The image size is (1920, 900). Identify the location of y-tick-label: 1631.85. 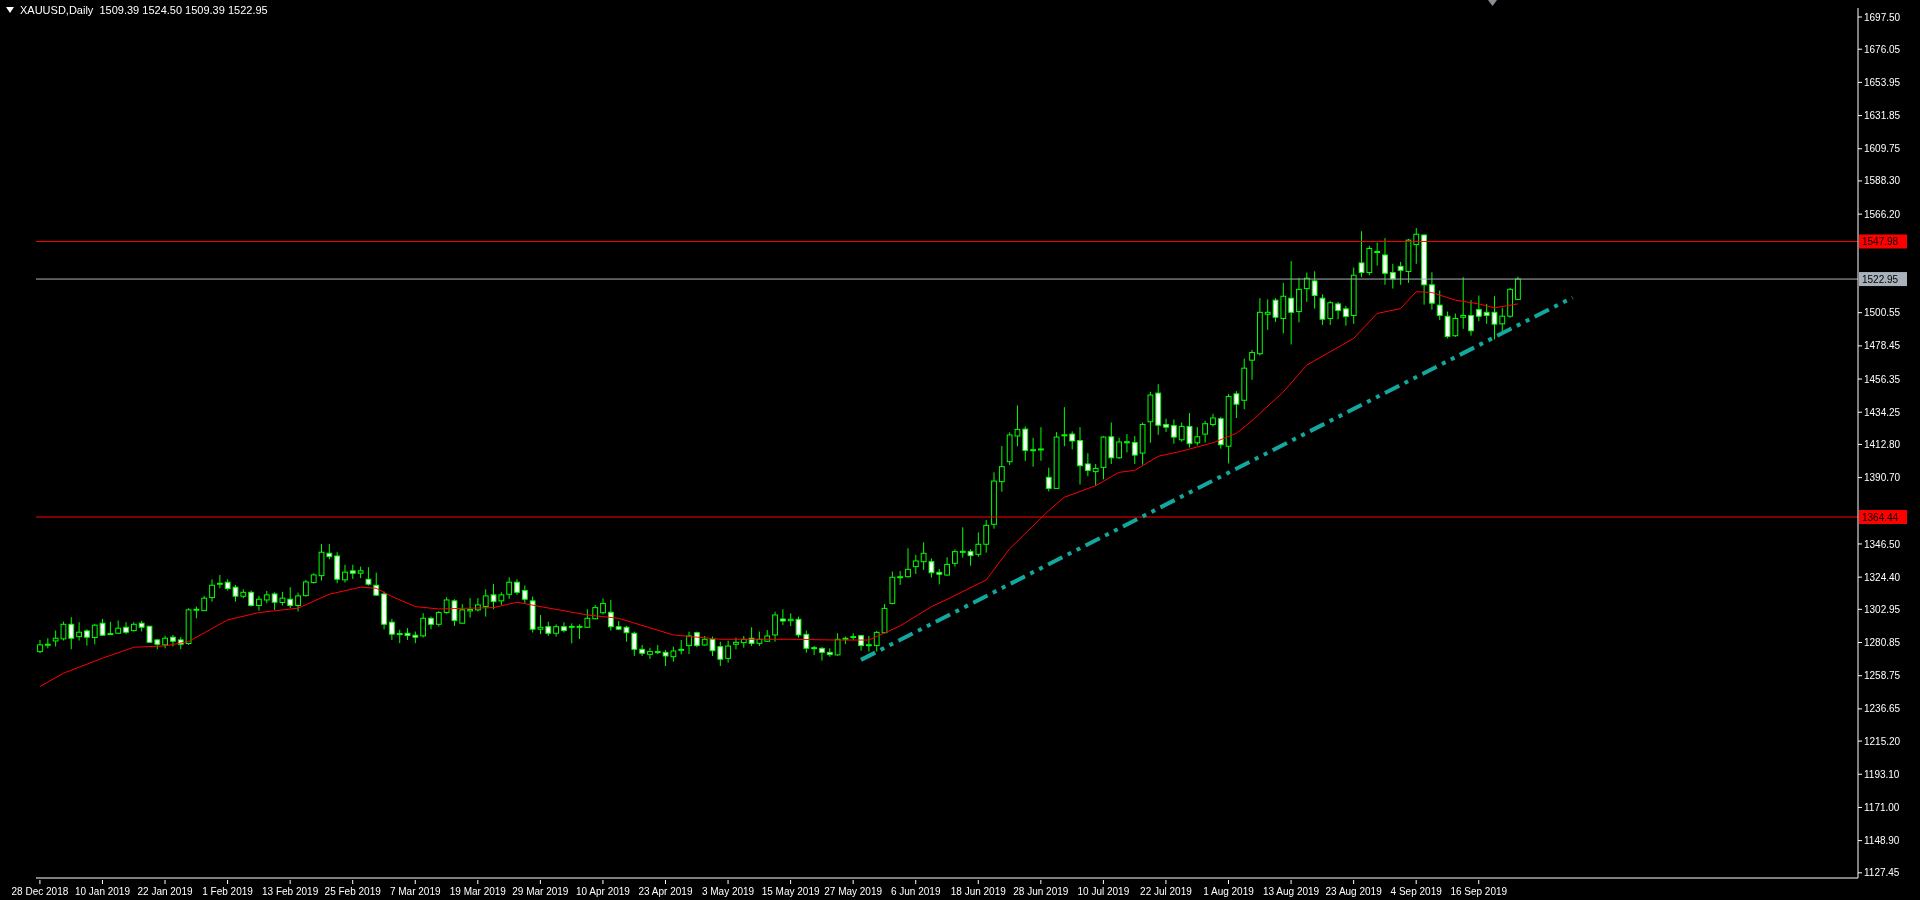
(1882, 116).